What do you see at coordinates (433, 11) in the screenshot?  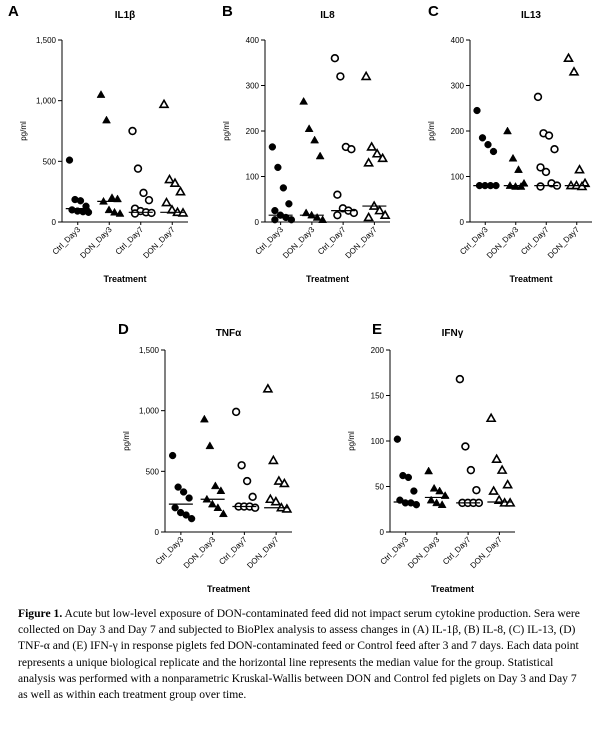 I see `panel-letter: C` at bounding box center [433, 11].